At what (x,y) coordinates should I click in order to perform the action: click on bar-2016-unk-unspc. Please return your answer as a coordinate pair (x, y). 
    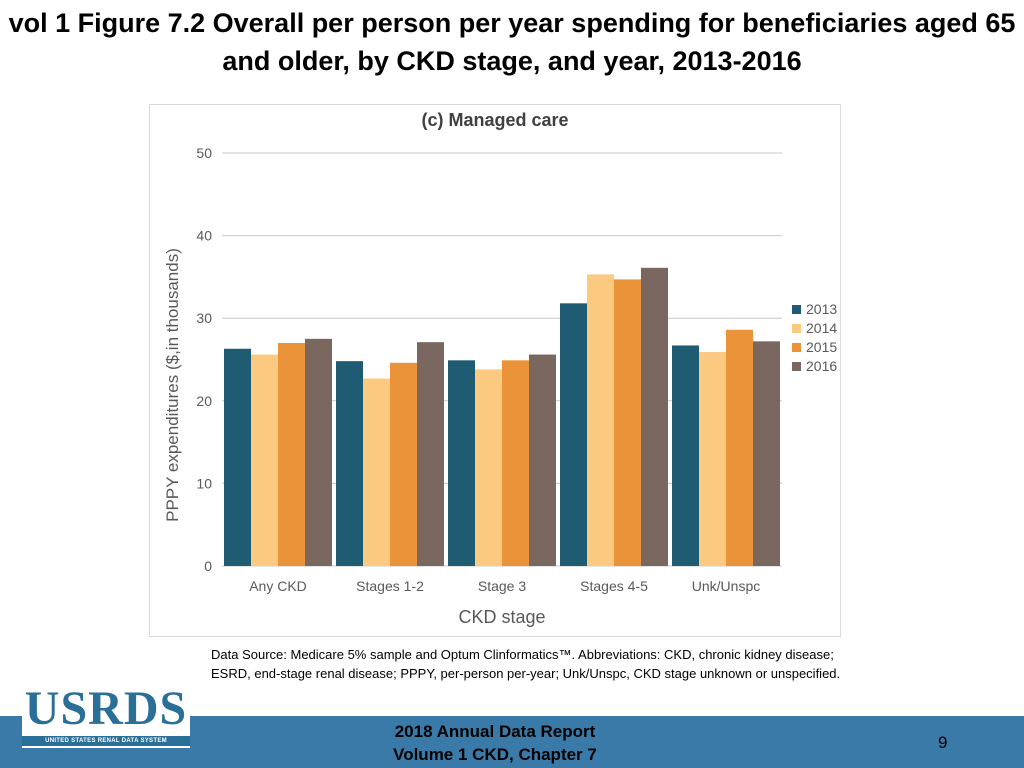
    Looking at the image, I should click on (766, 453).